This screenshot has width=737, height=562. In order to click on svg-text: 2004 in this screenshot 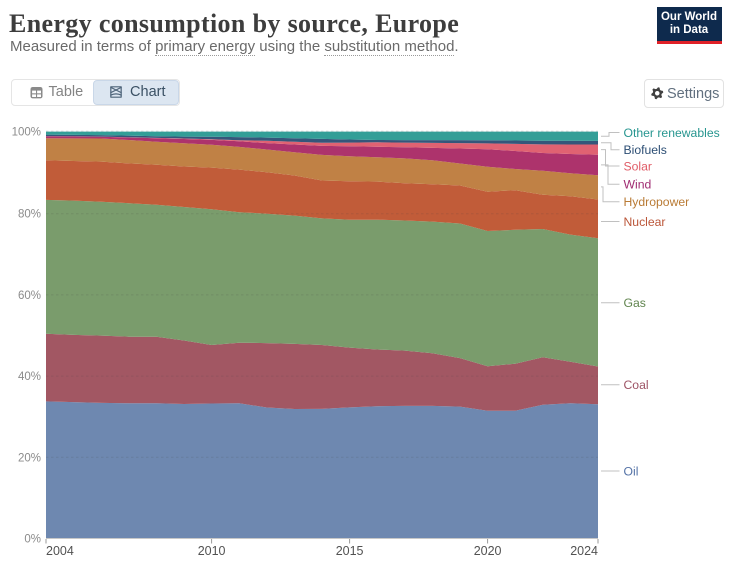, I will do `click(60, 551)`.